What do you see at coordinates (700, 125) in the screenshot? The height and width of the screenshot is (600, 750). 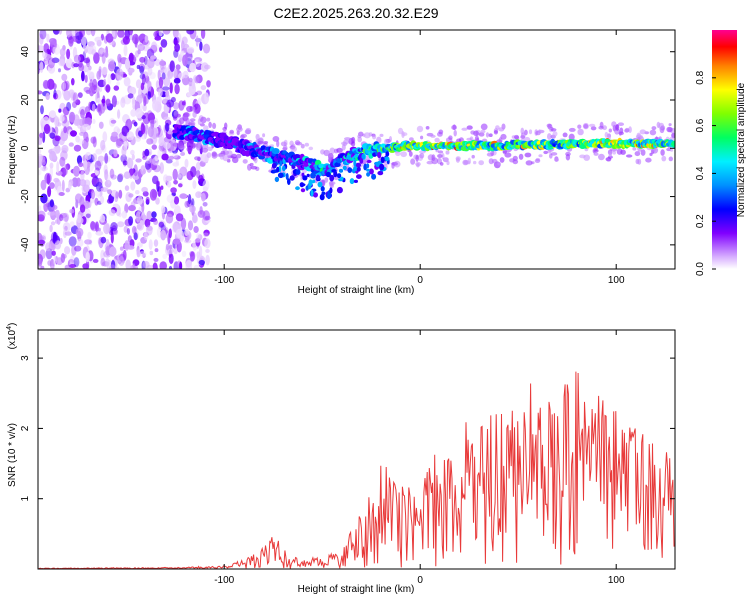 I see `colorbar-tick-label: 0.6` at bounding box center [700, 125].